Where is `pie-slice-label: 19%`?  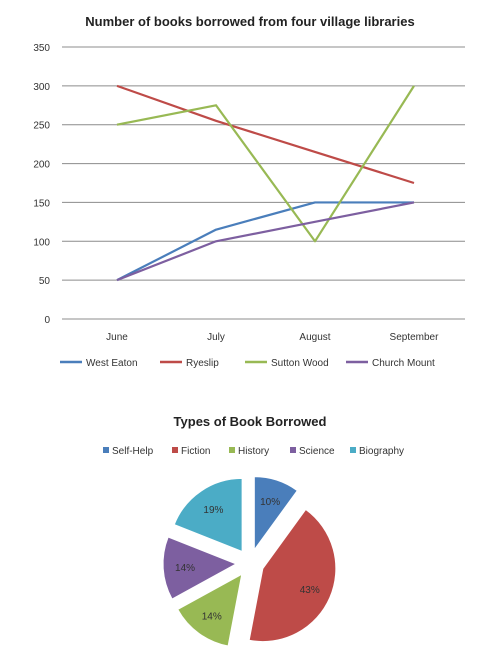 pie-slice-label: 19% is located at coordinates (213, 510).